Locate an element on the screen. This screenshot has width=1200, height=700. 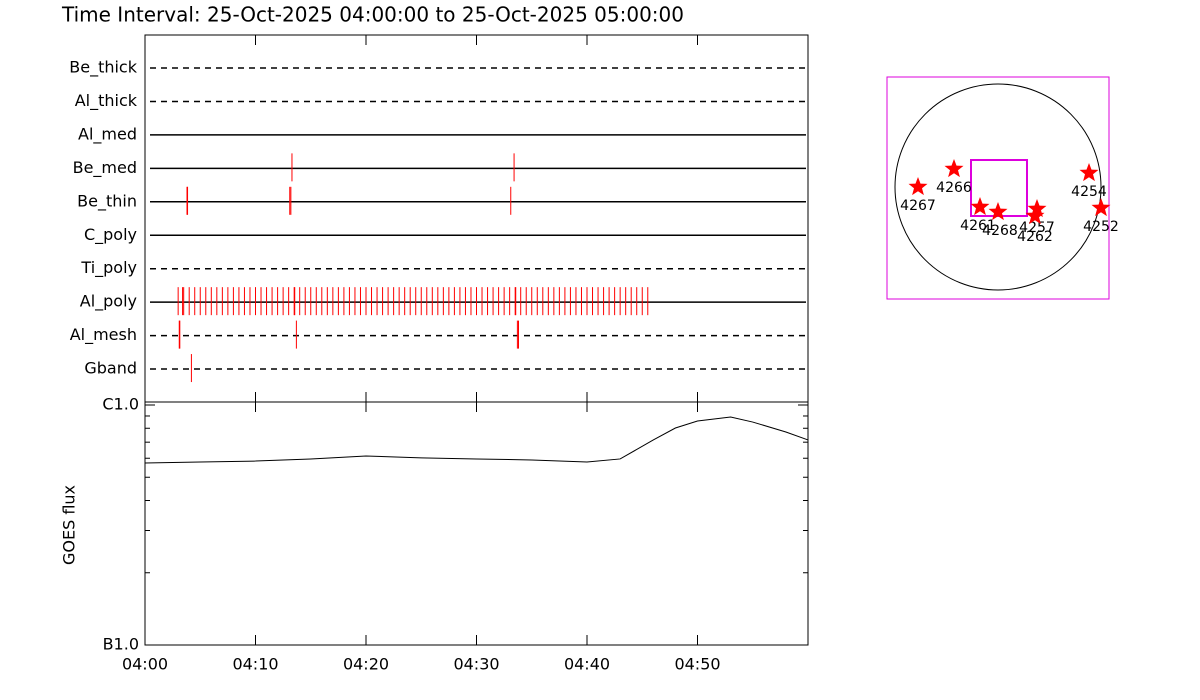
row-label: Al_mesh is located at coordinates (103, 335).